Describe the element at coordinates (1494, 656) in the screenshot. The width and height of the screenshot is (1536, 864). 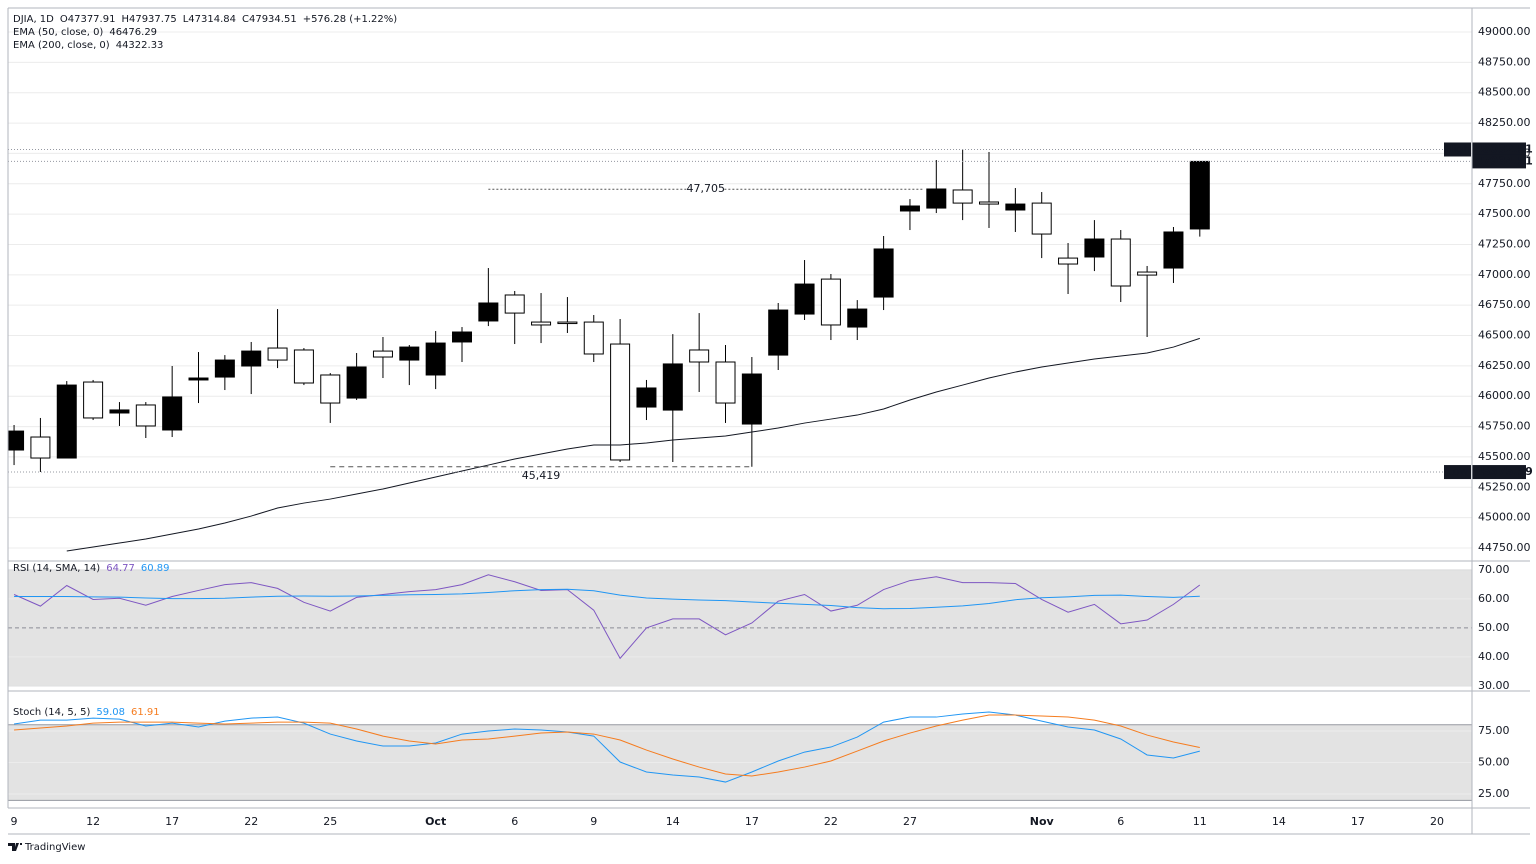
I see `y-tick-label: 40.00` at that location.